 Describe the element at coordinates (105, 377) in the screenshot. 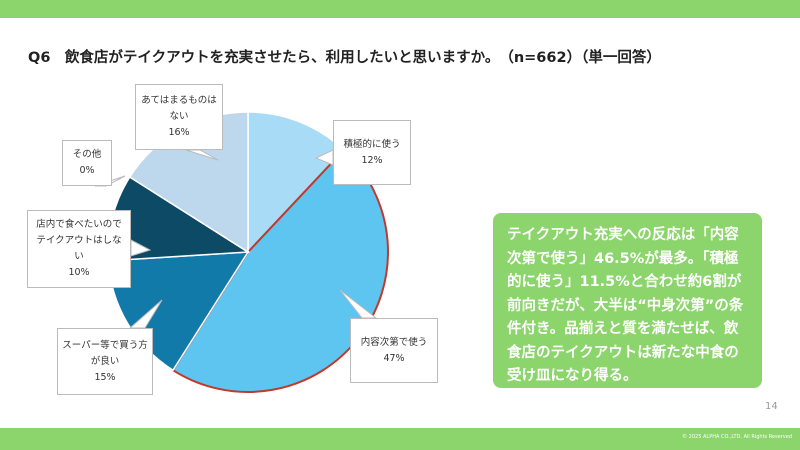

I see `value-label: 15%` at that location.